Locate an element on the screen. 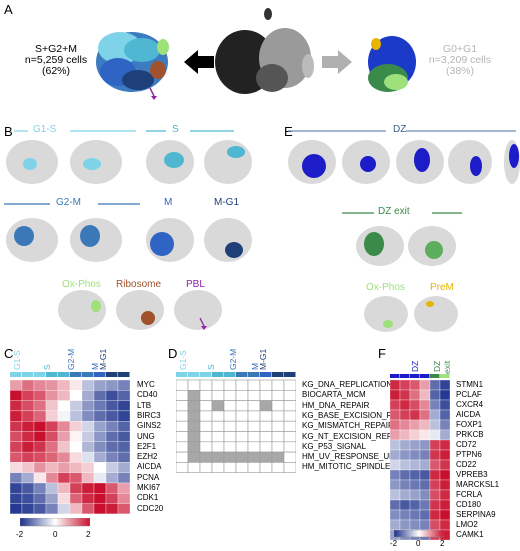  gene-label: FCRLA is located at coordinates (469, 494).